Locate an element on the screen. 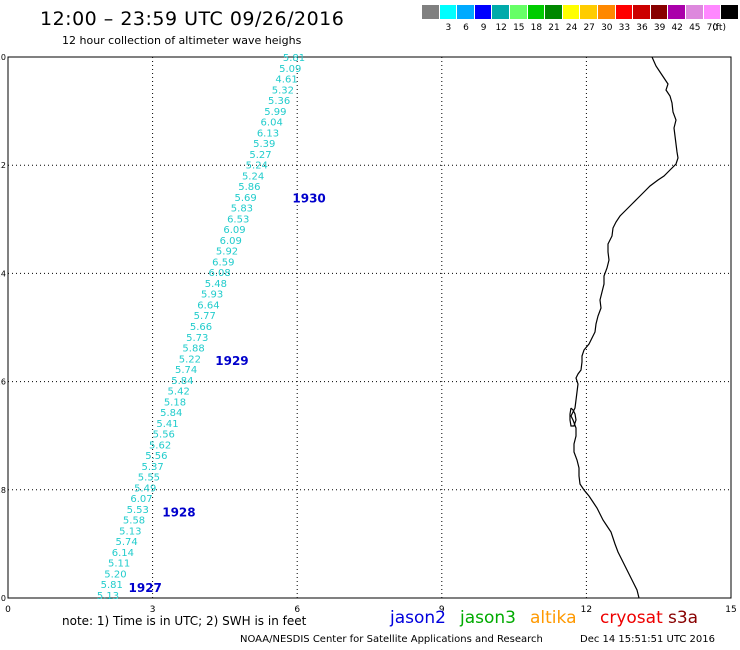  sat-legend-cryosat: cryosat is located at coordinates (631, 618).